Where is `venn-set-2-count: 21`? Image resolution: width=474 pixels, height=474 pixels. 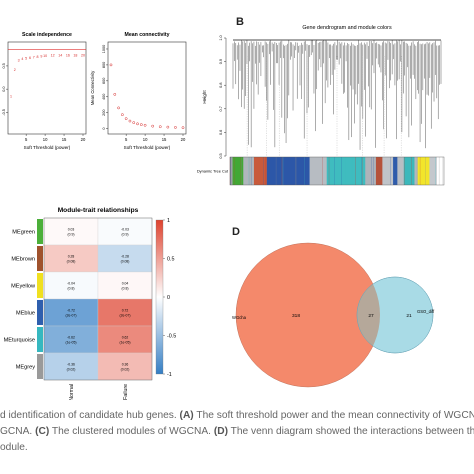
venn-set-2-count: 21 is located at coordinates (409, 316).